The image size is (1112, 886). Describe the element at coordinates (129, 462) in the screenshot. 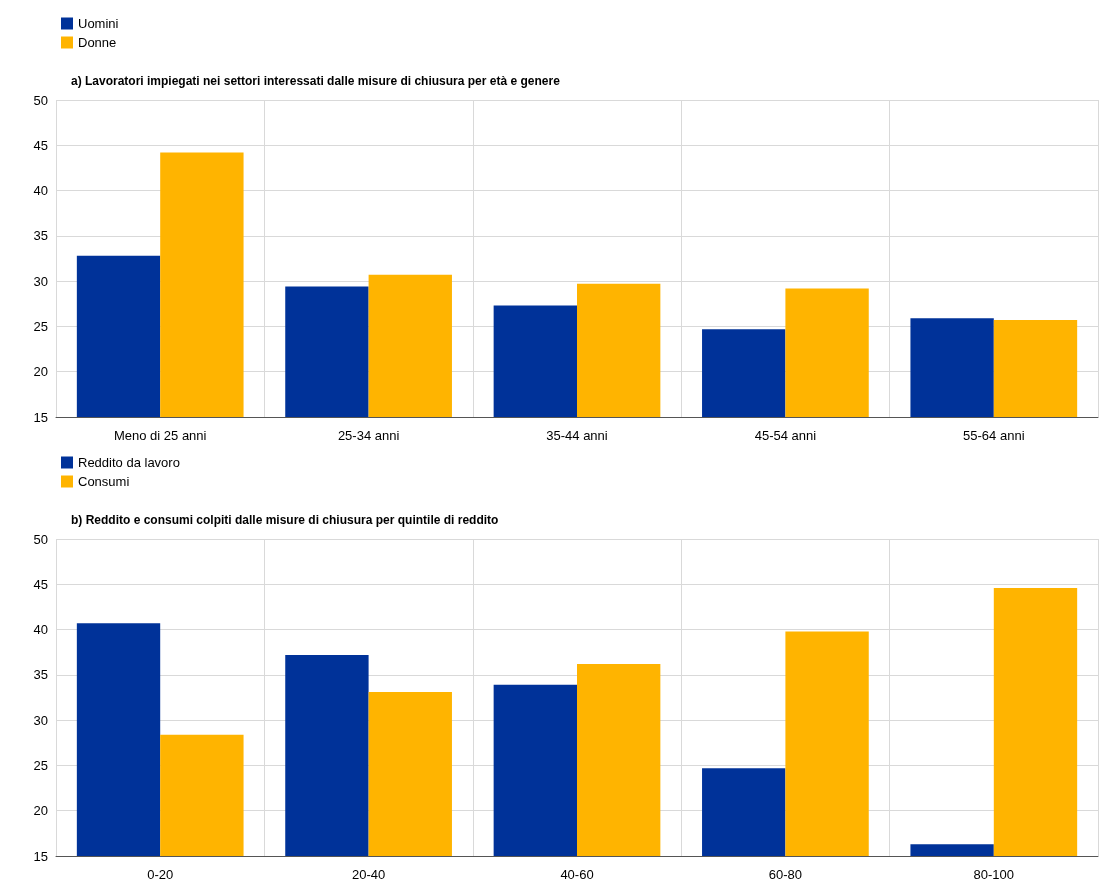

I see `legend-label: Reddito da lavoro` at that location.